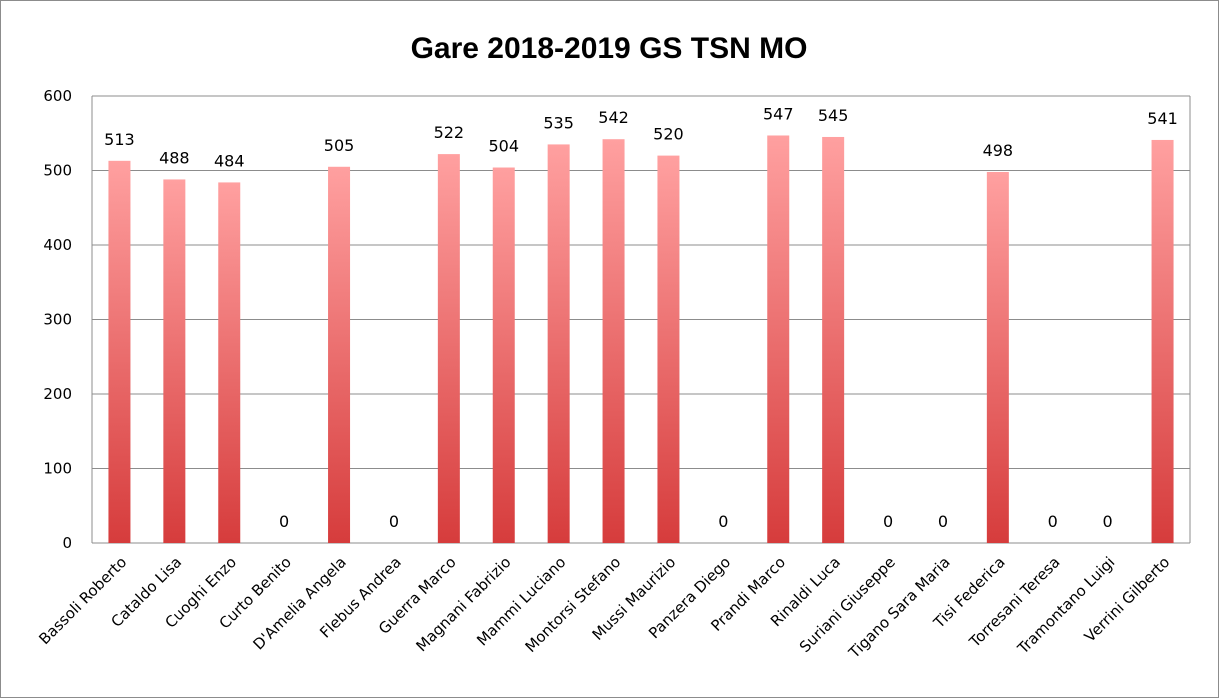 This screenshot has height=698, width=1219. Describe the element at coordinates (609, 48) in the screenshot. I see `chart-title: Gare 2018-2019 GS TSN MO` at that location.